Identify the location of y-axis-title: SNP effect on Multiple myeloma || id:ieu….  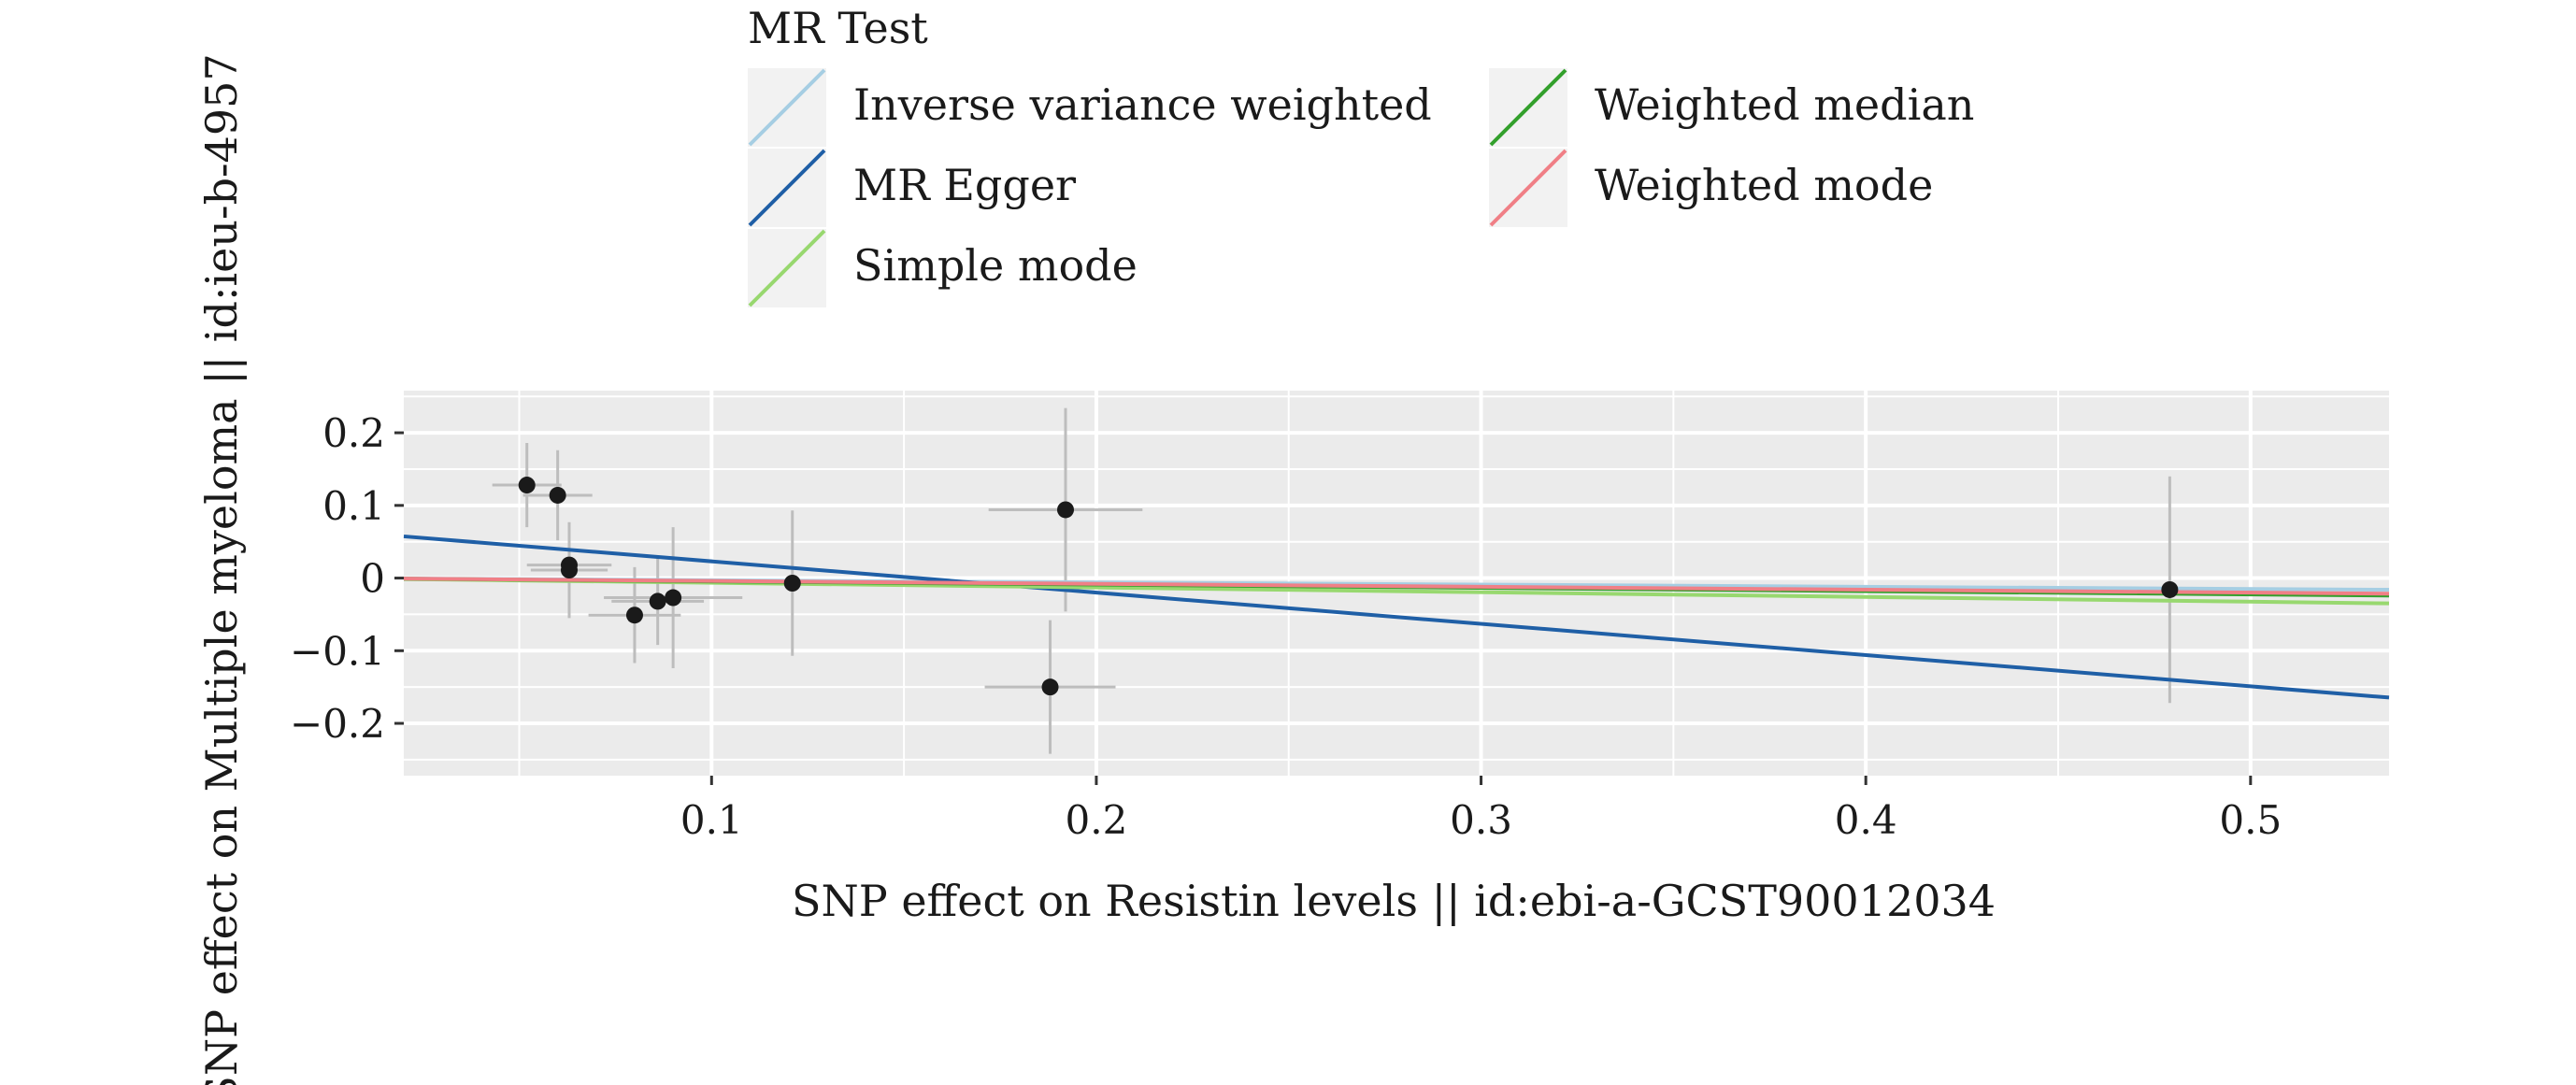
(221, 569).